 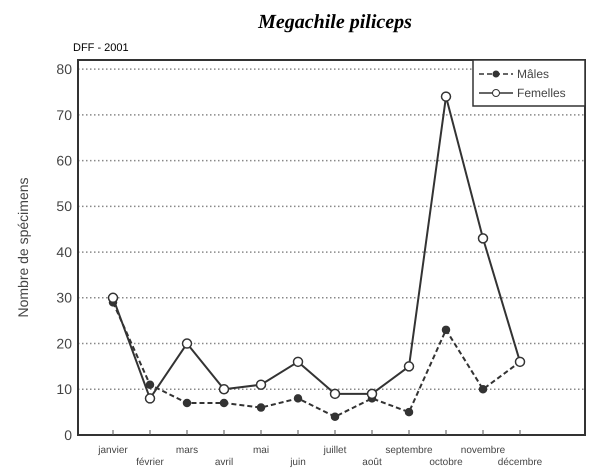 What do you see at coordinates (483, 450) in the screenshot?
I see `x-tick-label: novembre` at bounding box center [483, 450].